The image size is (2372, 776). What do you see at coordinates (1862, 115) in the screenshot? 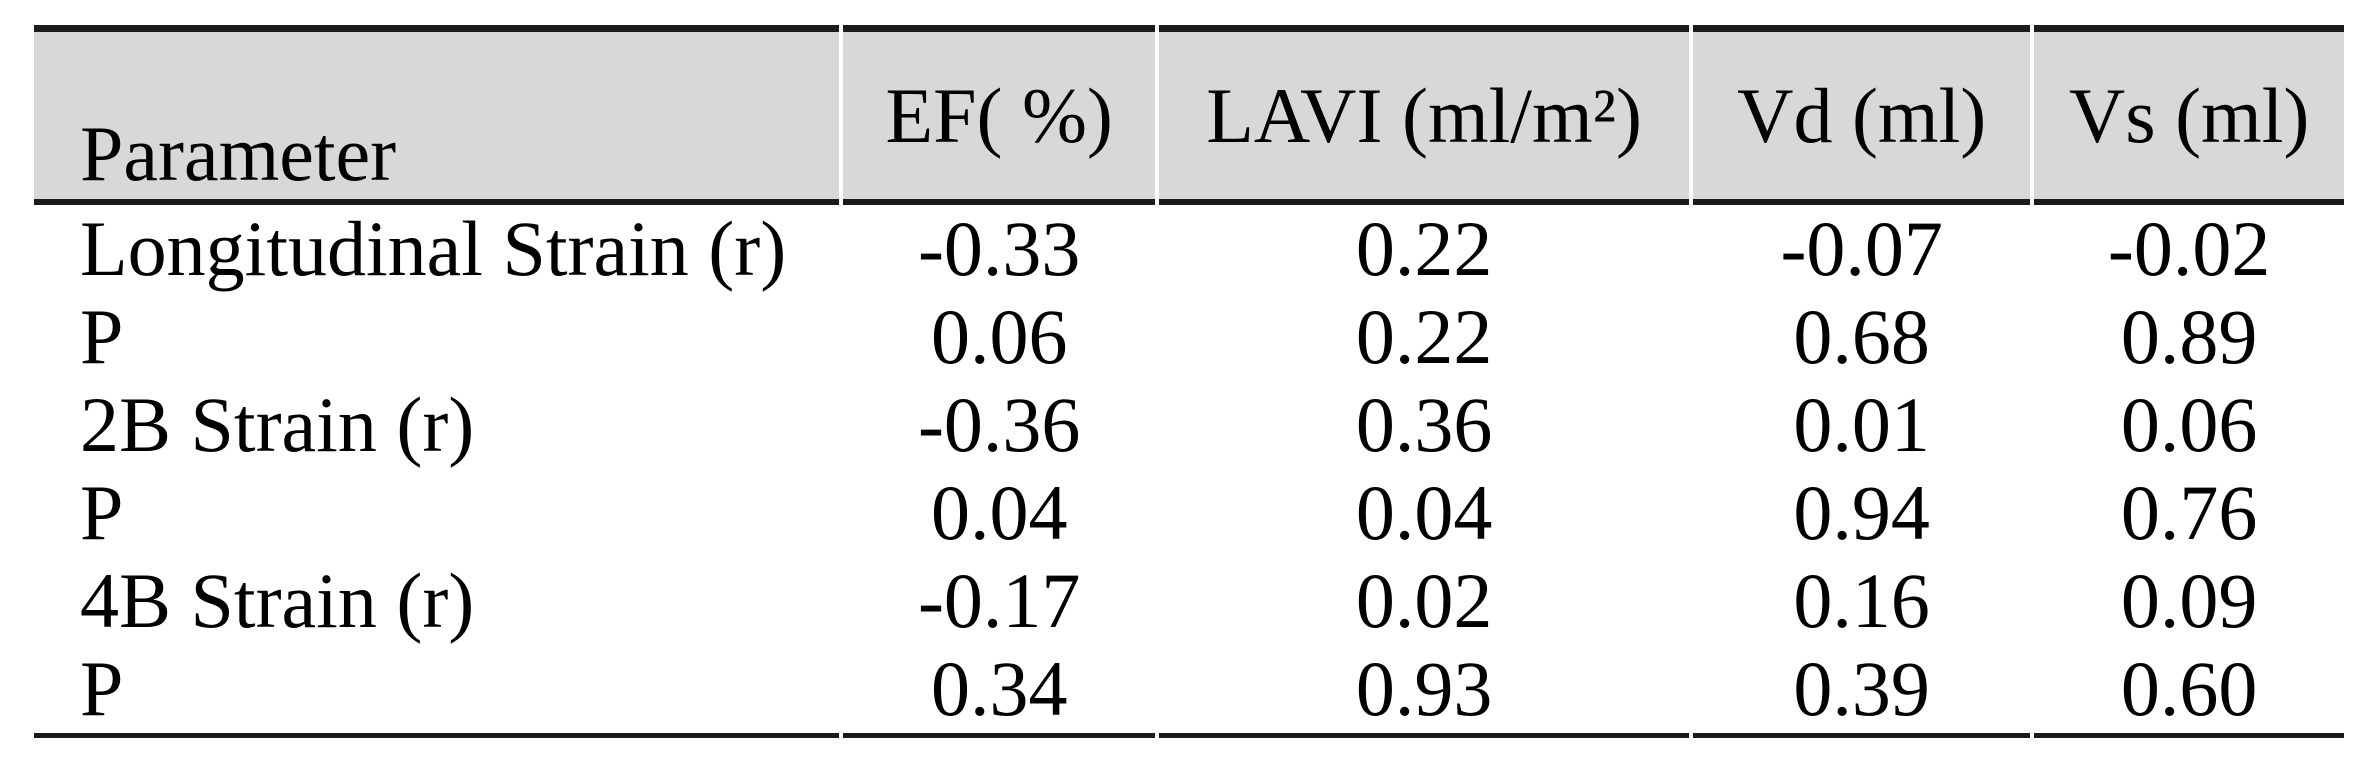
I see `column-header-vd: Vd (ml)` at bounding box center [1862, 115].